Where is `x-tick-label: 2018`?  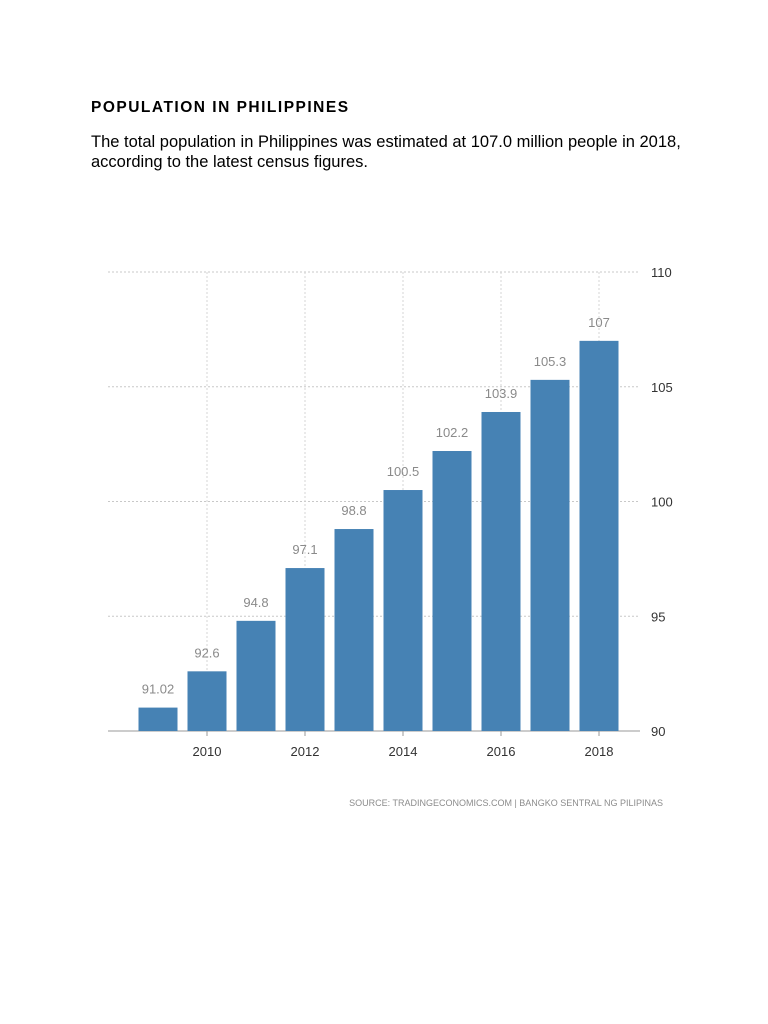 x-tick-label: 2018 is located at coordinates (599, 751).